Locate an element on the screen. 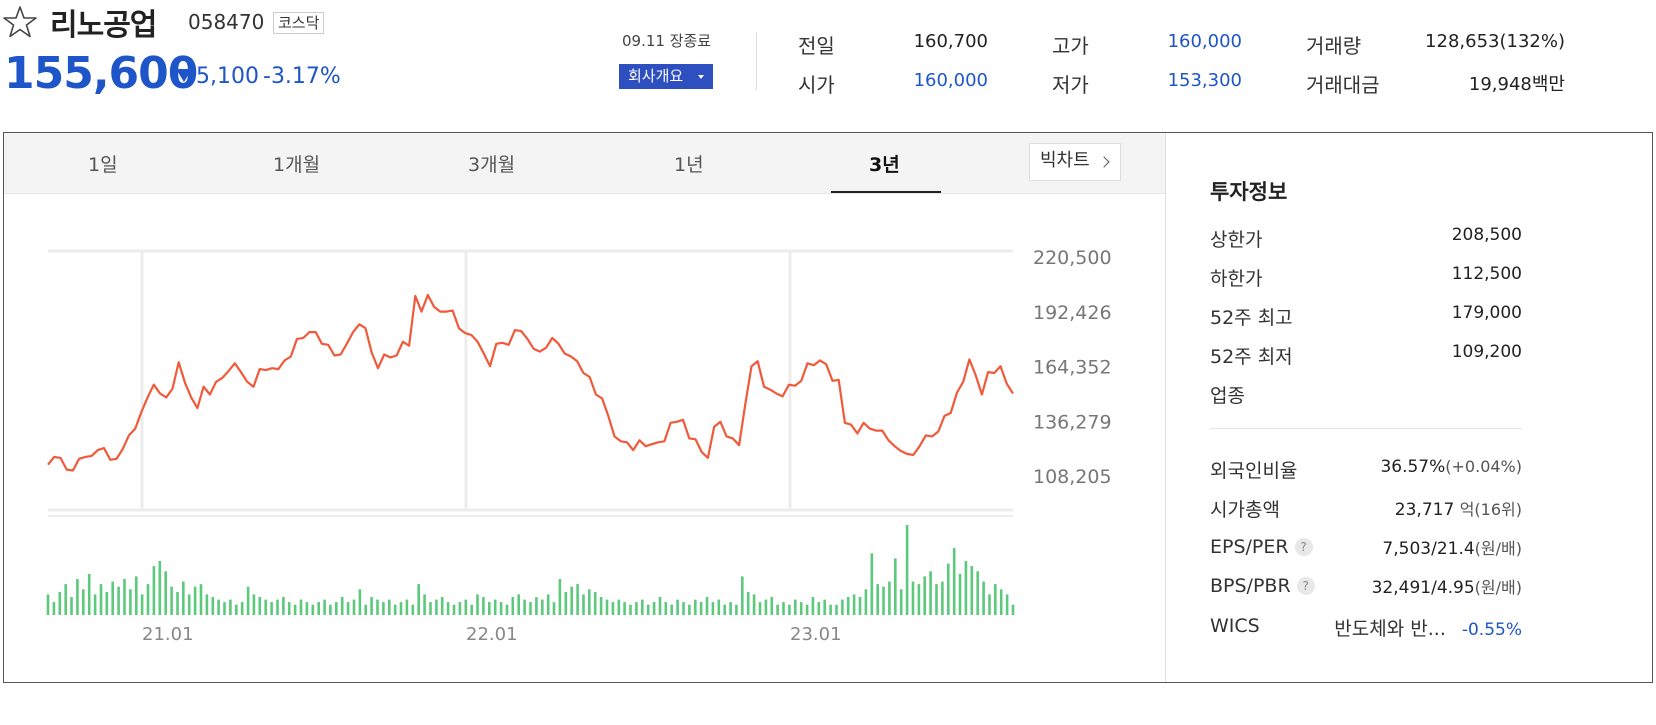 Image resolution: width=1656 pixels, height=725 pixels. tab-1-month: 1개월 is located at coordinates (297, 165).